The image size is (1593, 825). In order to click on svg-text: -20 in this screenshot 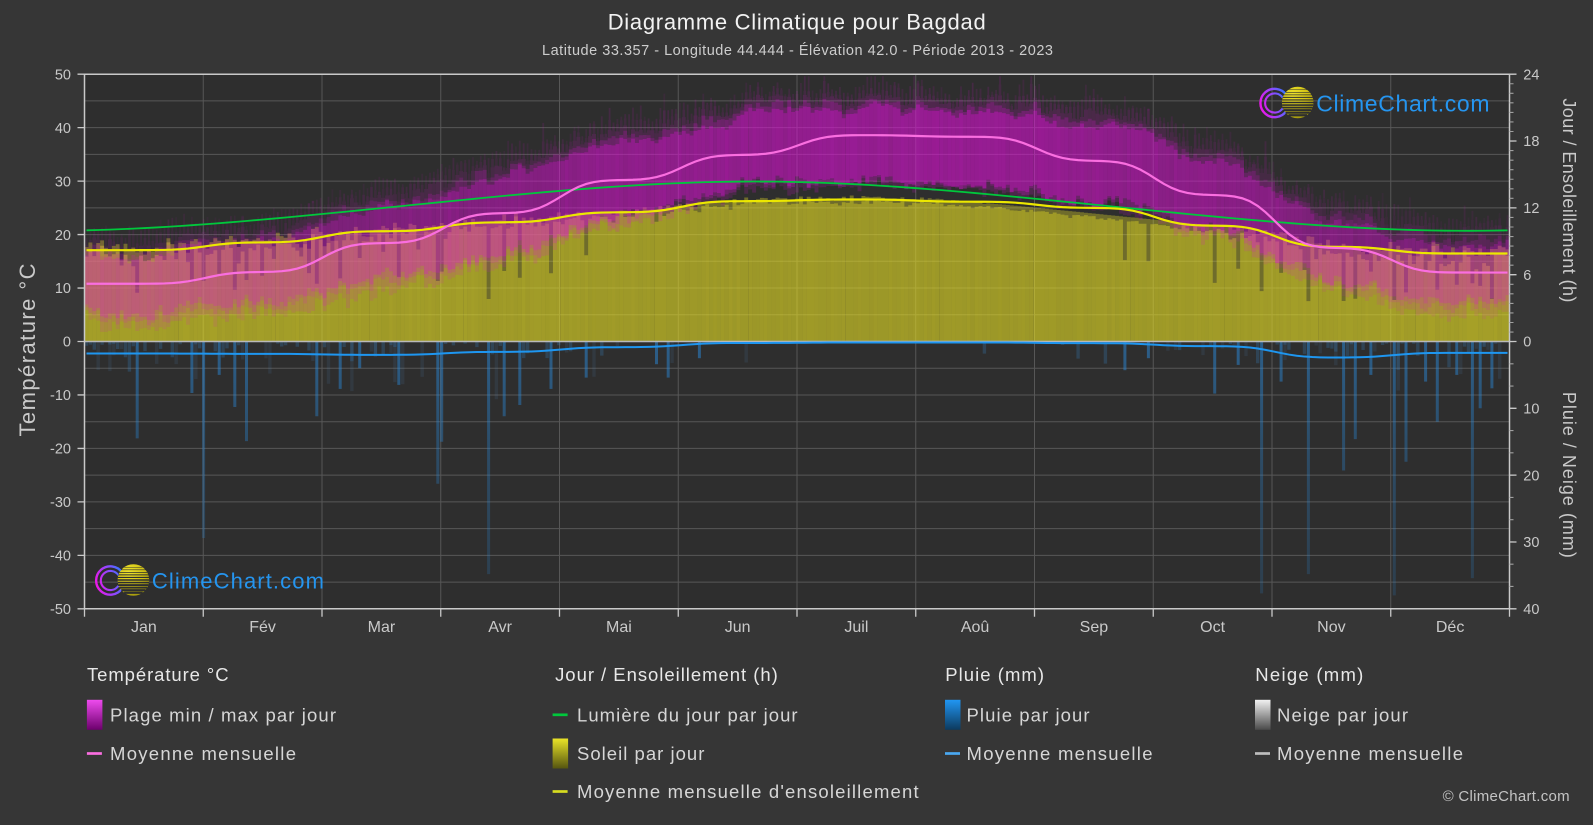, I will do `click(60, 450)`.